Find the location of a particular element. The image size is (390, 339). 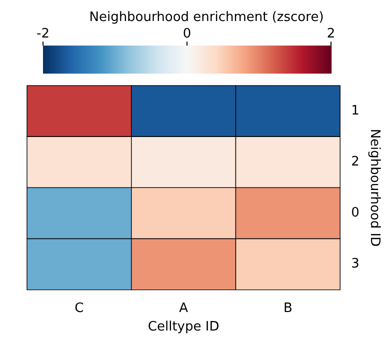

color-bar-label: 2 is located at coordinates (331, 34).